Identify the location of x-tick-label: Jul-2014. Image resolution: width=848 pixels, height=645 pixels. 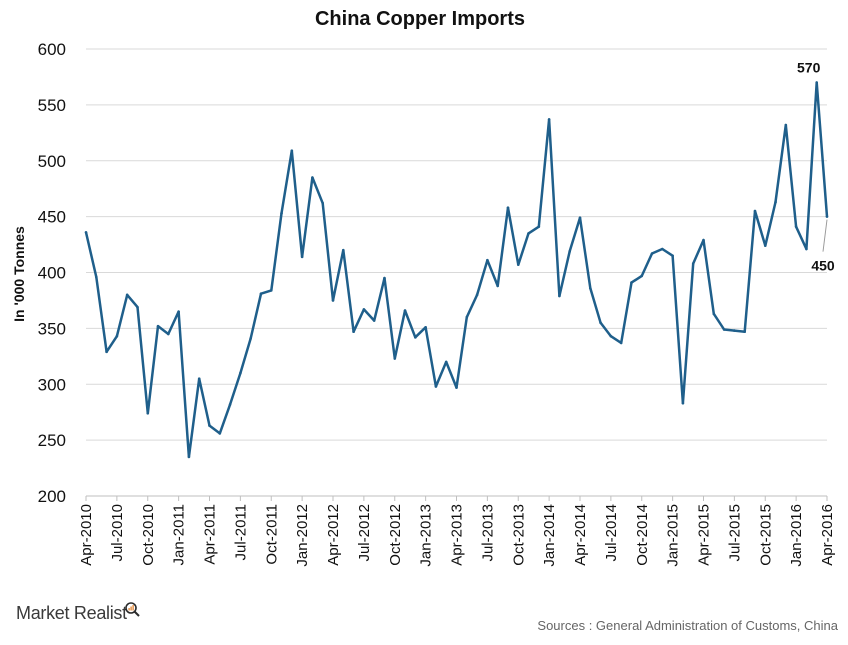
(611, 533).